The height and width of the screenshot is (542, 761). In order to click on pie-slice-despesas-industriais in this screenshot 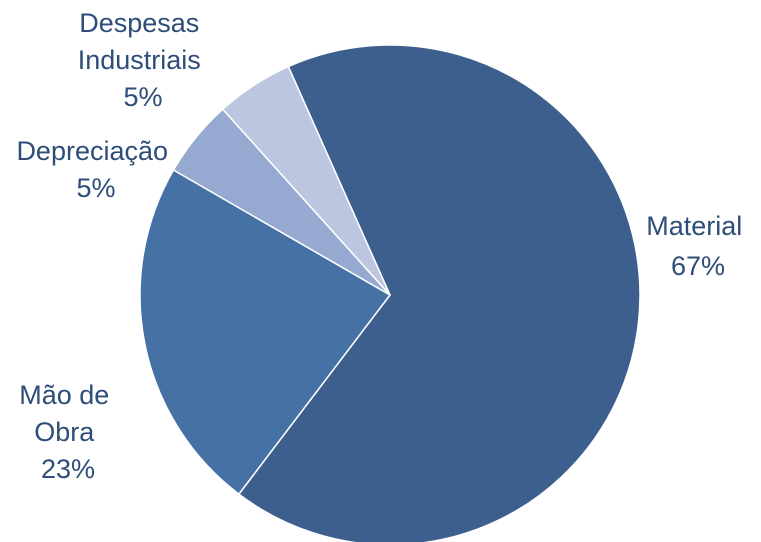, I will do `click(306, 180)`.